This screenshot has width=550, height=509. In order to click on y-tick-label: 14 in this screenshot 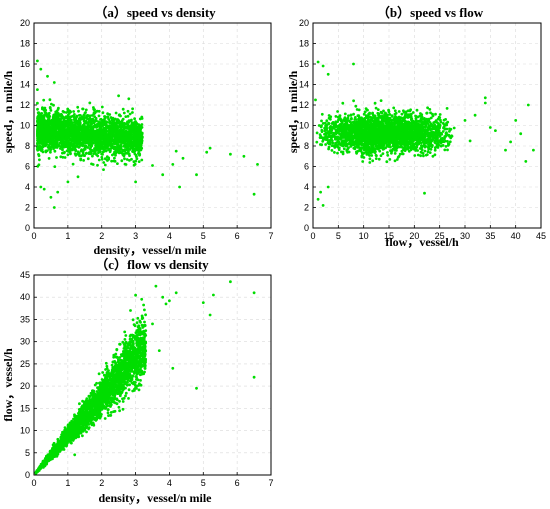, I will do `click(25, 85)`.